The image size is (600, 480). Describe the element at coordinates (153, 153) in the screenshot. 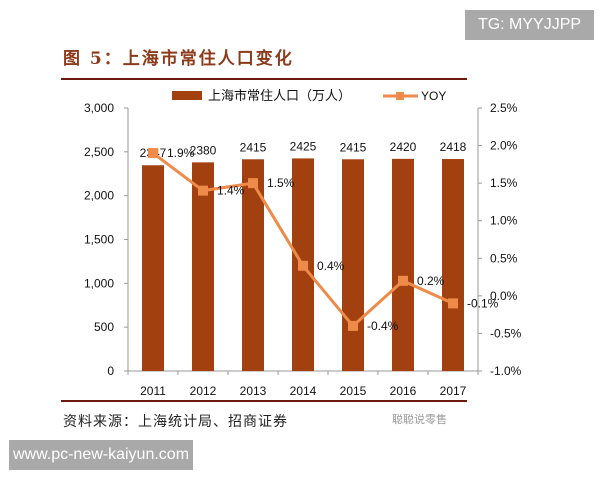

I see `yoy-marker-2011` at that location.